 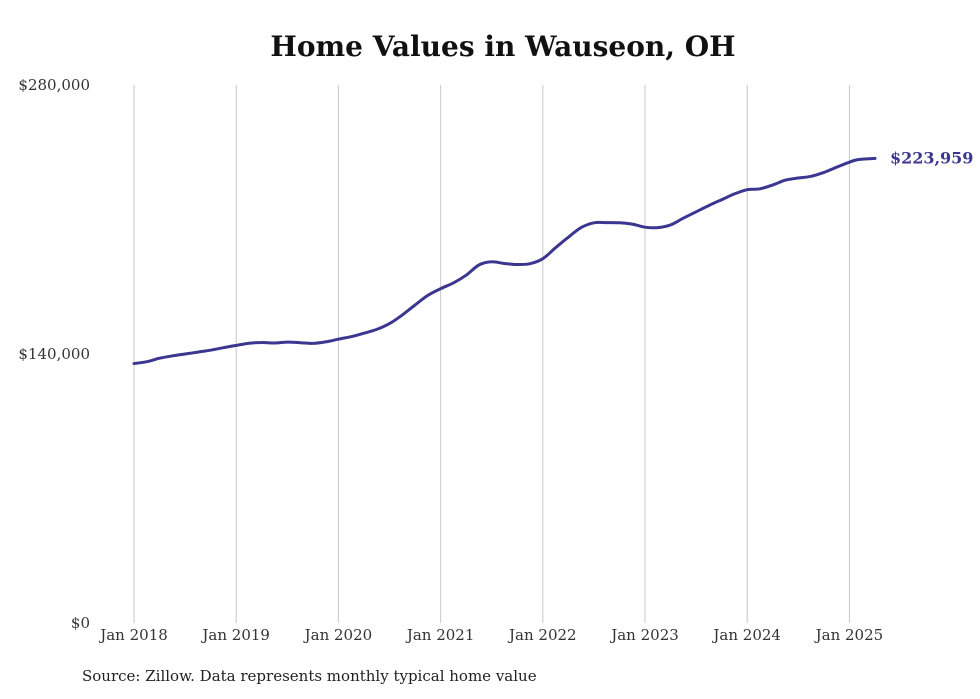 What do you see at coordinates (80, 623) in the screenshot?
I see `y-tick-label: $0` at bounding box center [80, 623].